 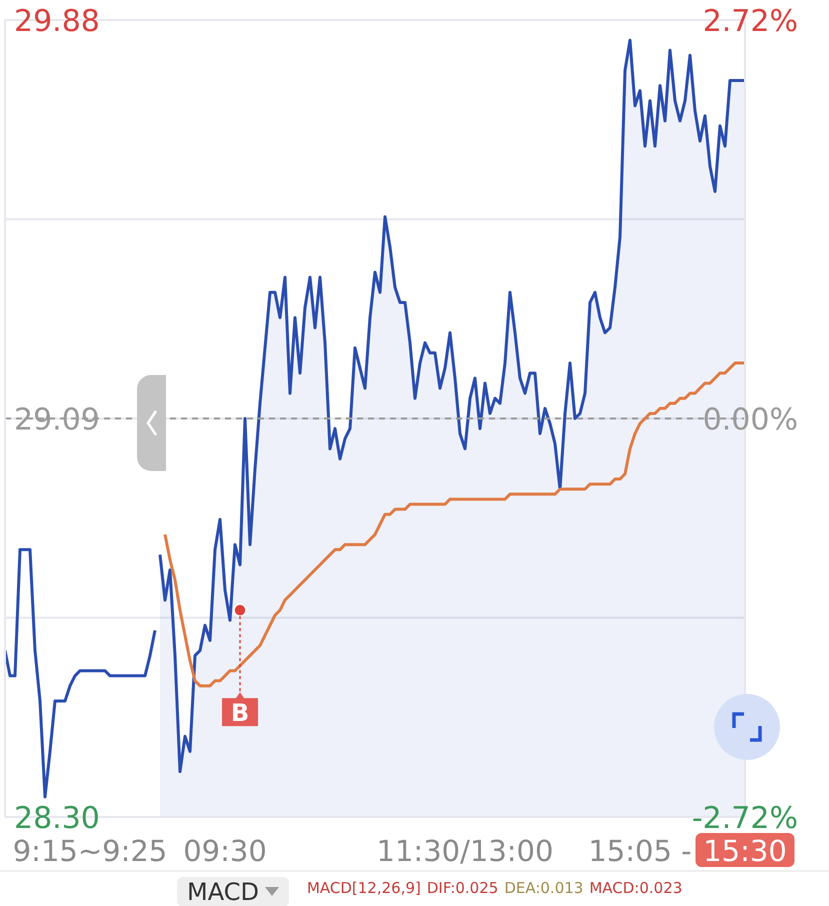 I want to click on text: MACD, so click(x=223, y=892).